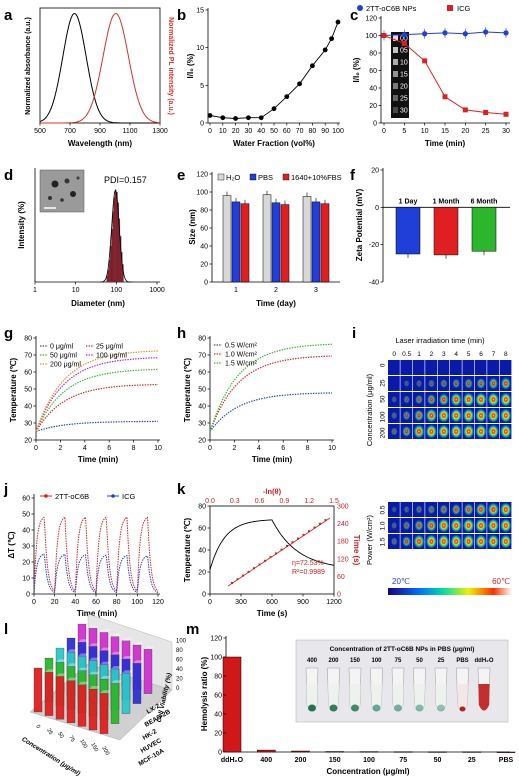  I want to click on panel-h-ytick-label-2: 40, so click(202, 407).